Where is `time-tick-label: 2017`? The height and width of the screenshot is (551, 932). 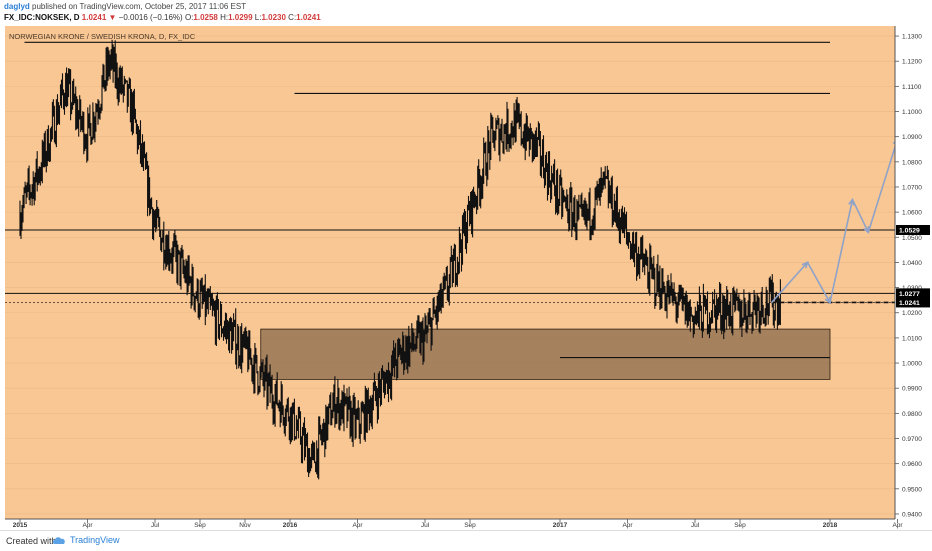
time-tick-label: 2017 is located at coordinates (560, 525).